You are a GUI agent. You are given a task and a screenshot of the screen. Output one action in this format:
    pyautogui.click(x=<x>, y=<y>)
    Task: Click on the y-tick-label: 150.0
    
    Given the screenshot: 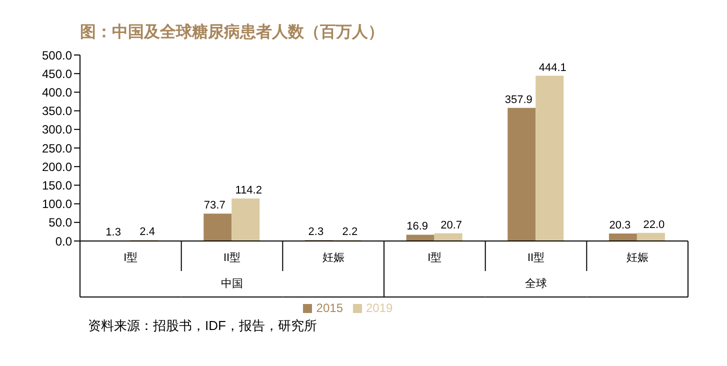 What is the action you would take?
    pyautogui.click(x=57, y=185)
    